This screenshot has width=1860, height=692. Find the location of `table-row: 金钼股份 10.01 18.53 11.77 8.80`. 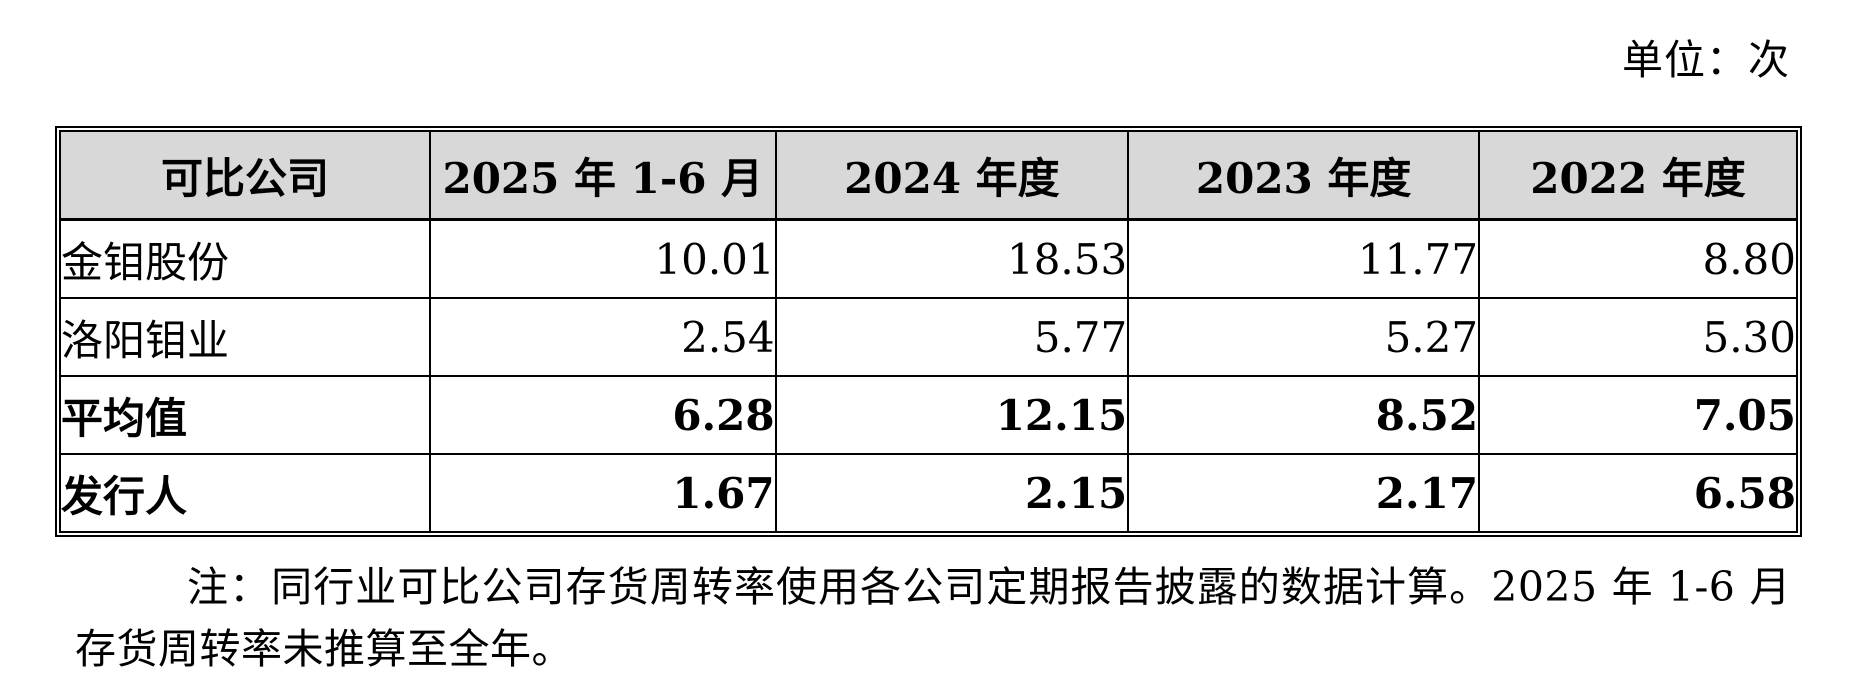

table-row: 金钼股份 10.01 18.53 11.77 8.80 is located at coordinates (928, 258).